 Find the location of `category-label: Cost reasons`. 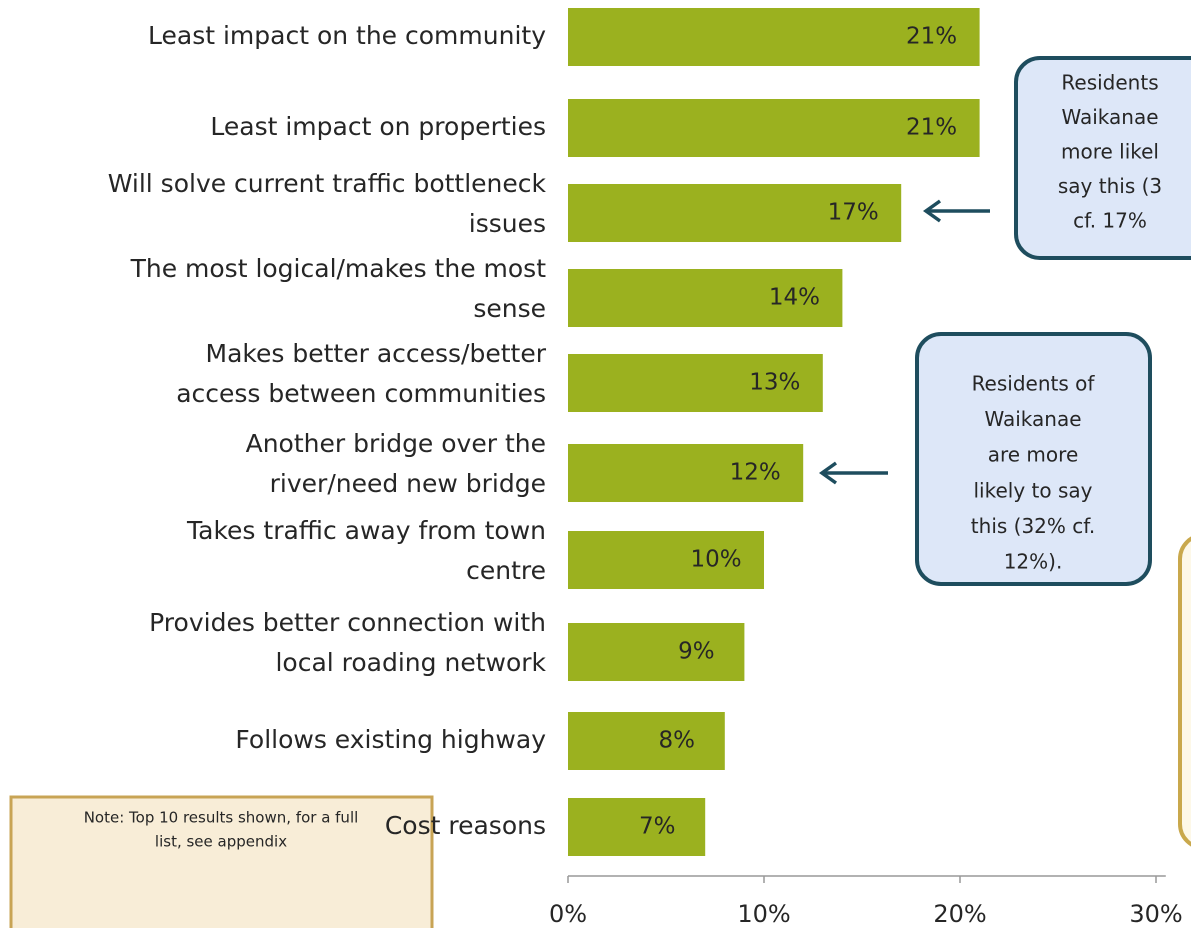

category-label: Cost reasons is located at coordinates (465, 825).